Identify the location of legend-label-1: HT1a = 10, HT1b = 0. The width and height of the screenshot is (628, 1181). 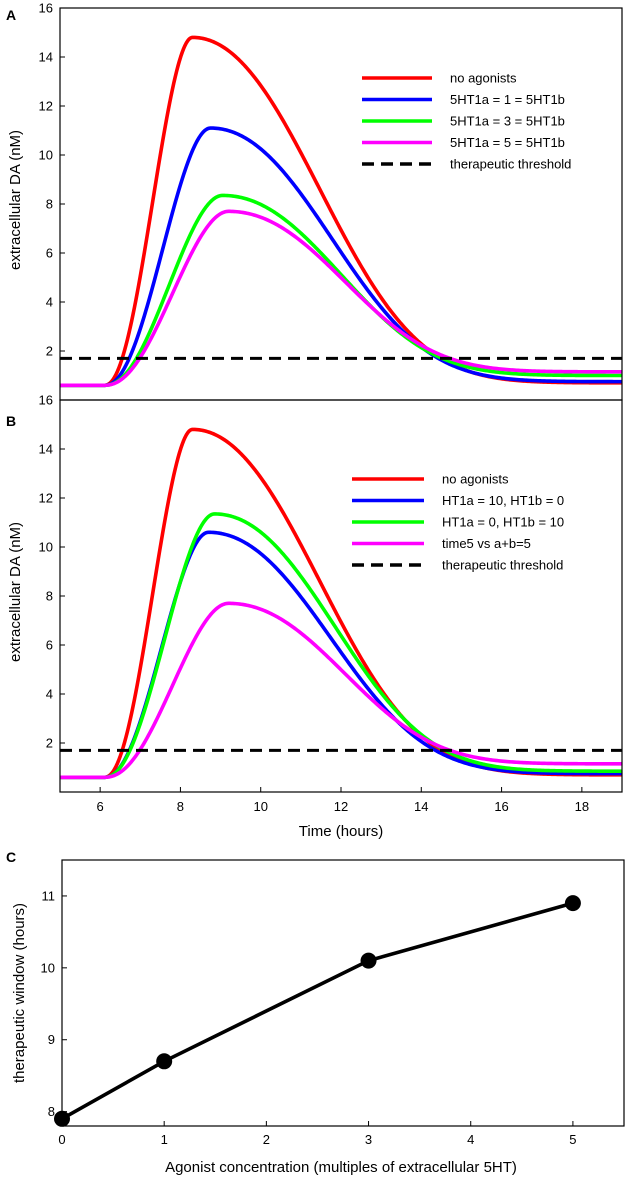
(503, 500).